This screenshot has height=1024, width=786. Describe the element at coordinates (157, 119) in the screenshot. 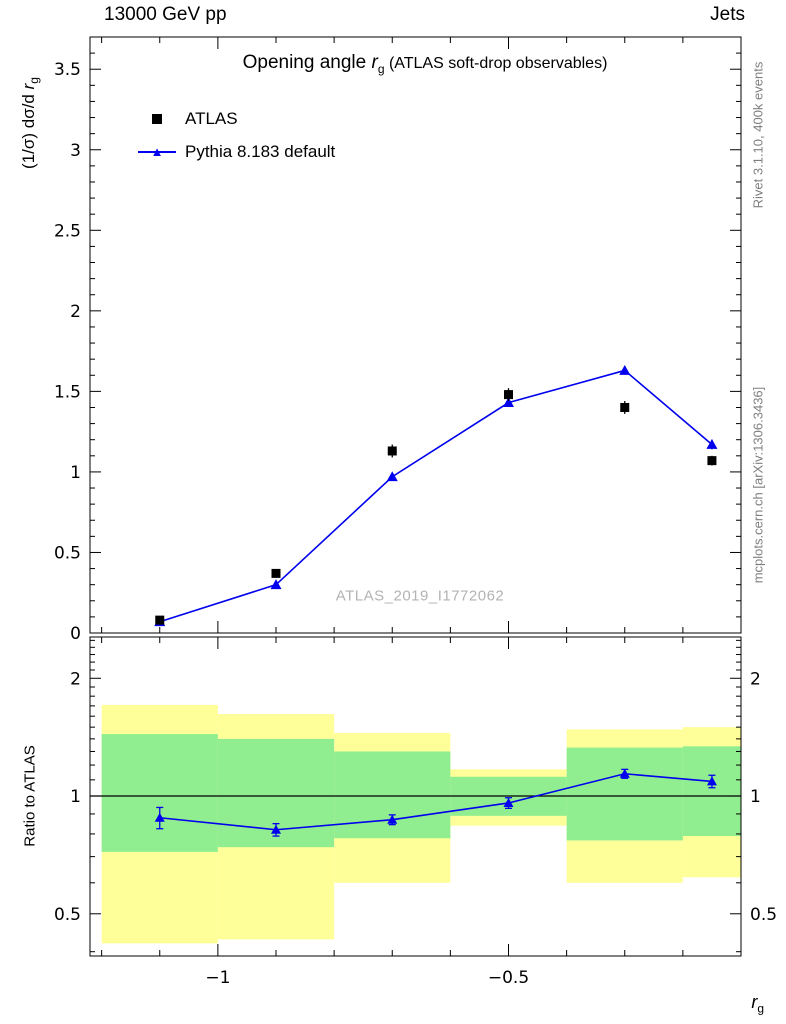

I see `square-marker-icon` at that location.